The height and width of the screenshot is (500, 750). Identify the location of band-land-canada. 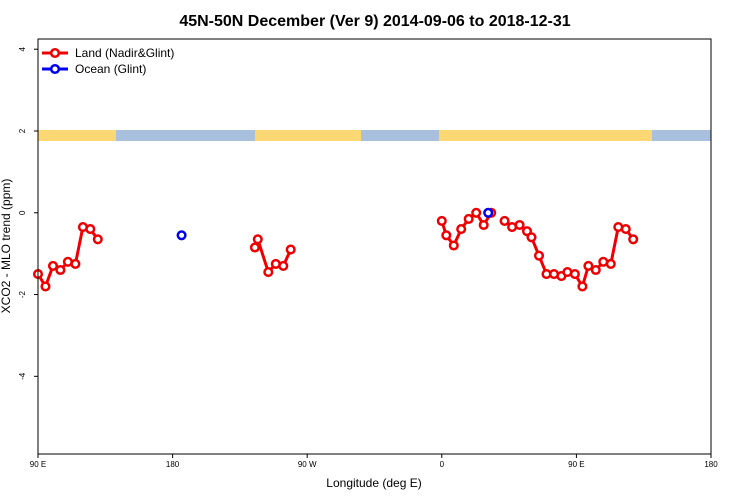
(308, 135).